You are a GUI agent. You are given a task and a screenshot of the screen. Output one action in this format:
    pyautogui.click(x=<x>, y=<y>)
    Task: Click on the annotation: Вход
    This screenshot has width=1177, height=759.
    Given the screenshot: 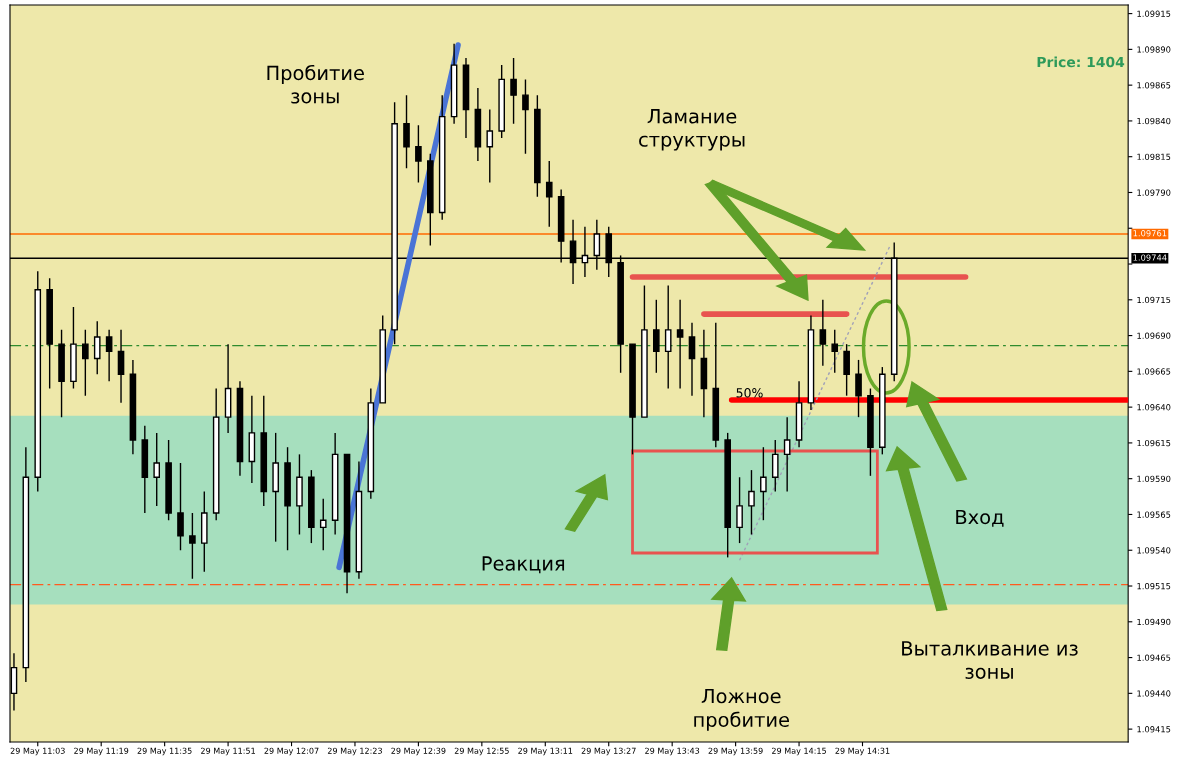 What is the action you would take?
    pyautogui.click(x=980, y=518)
    